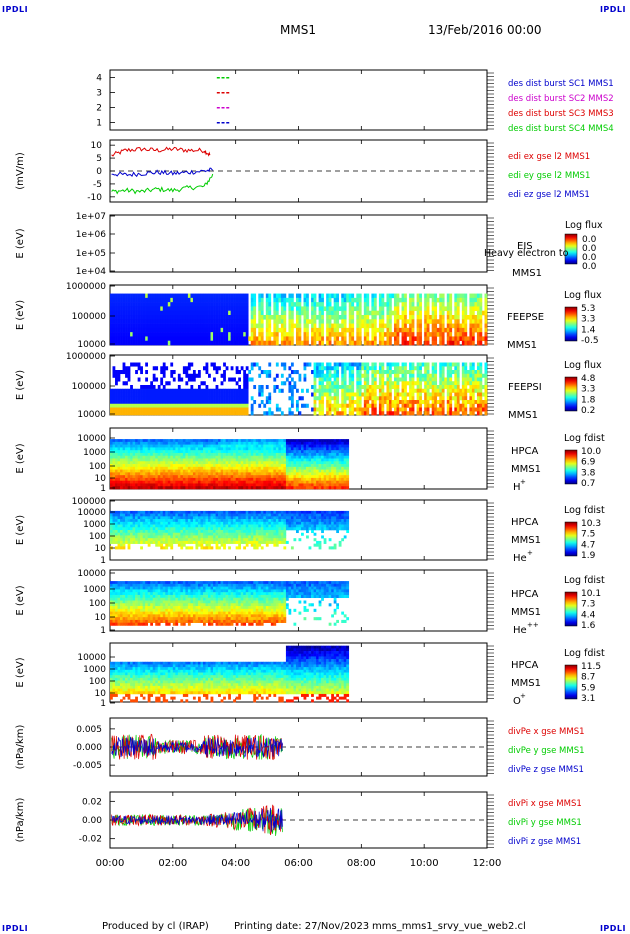 This screenshot has width=630, height=934. I want to click on eis-note-label: Heavy electron to, so click(526, 253).